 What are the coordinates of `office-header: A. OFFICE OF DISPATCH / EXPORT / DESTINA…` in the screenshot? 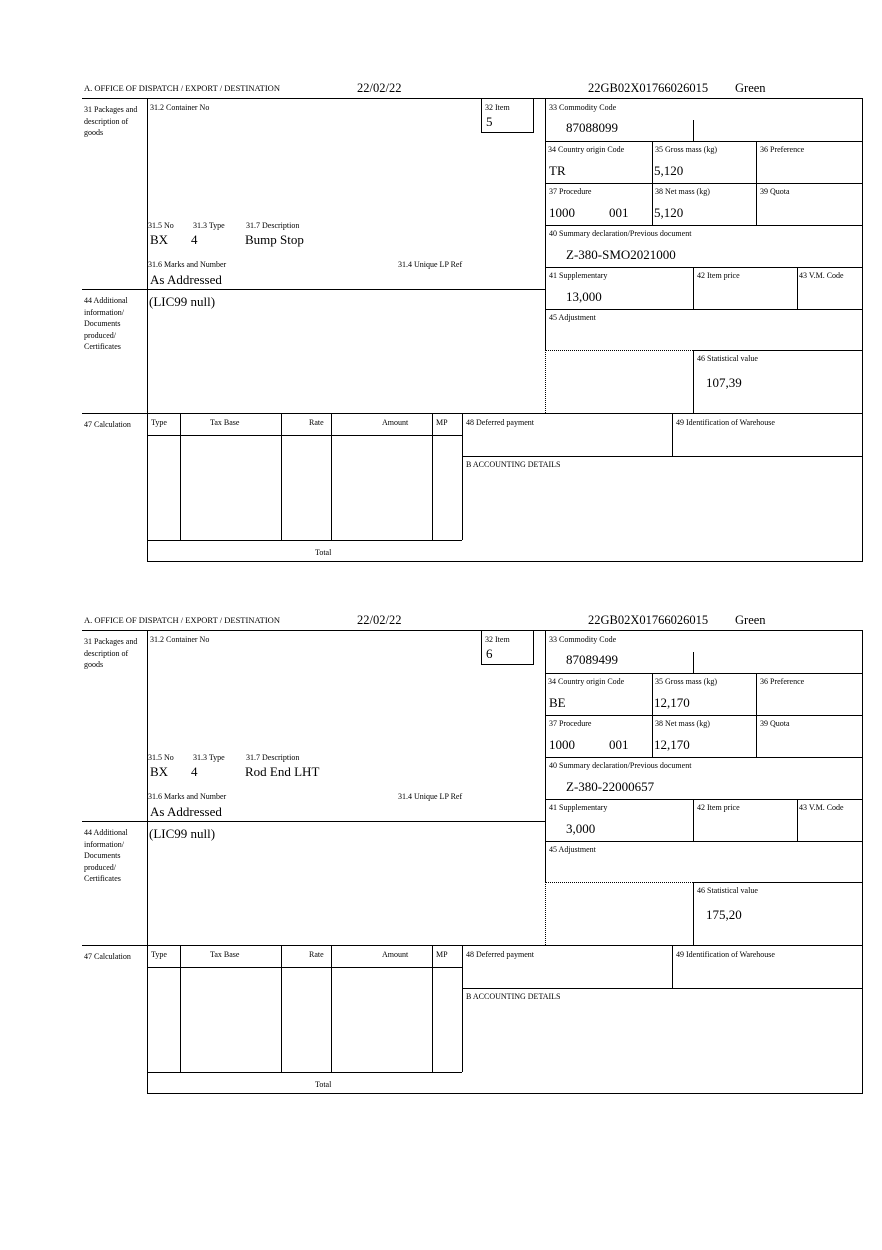 It's located at (182, 620).